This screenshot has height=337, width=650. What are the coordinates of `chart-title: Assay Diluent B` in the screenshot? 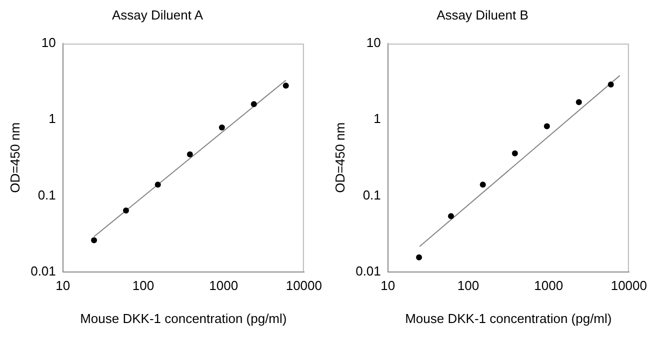 It's located at (482, 14).